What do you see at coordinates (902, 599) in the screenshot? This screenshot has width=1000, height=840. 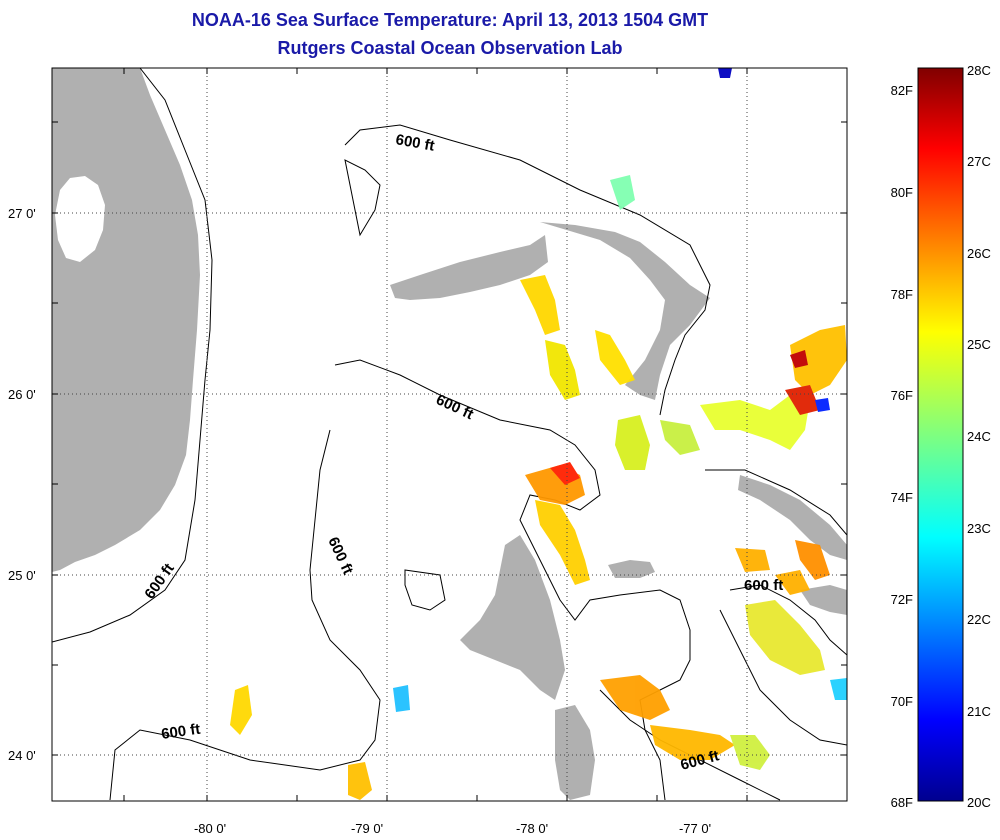 I see `colorbar-f-label: 72F` at bounding box center [902, 599].